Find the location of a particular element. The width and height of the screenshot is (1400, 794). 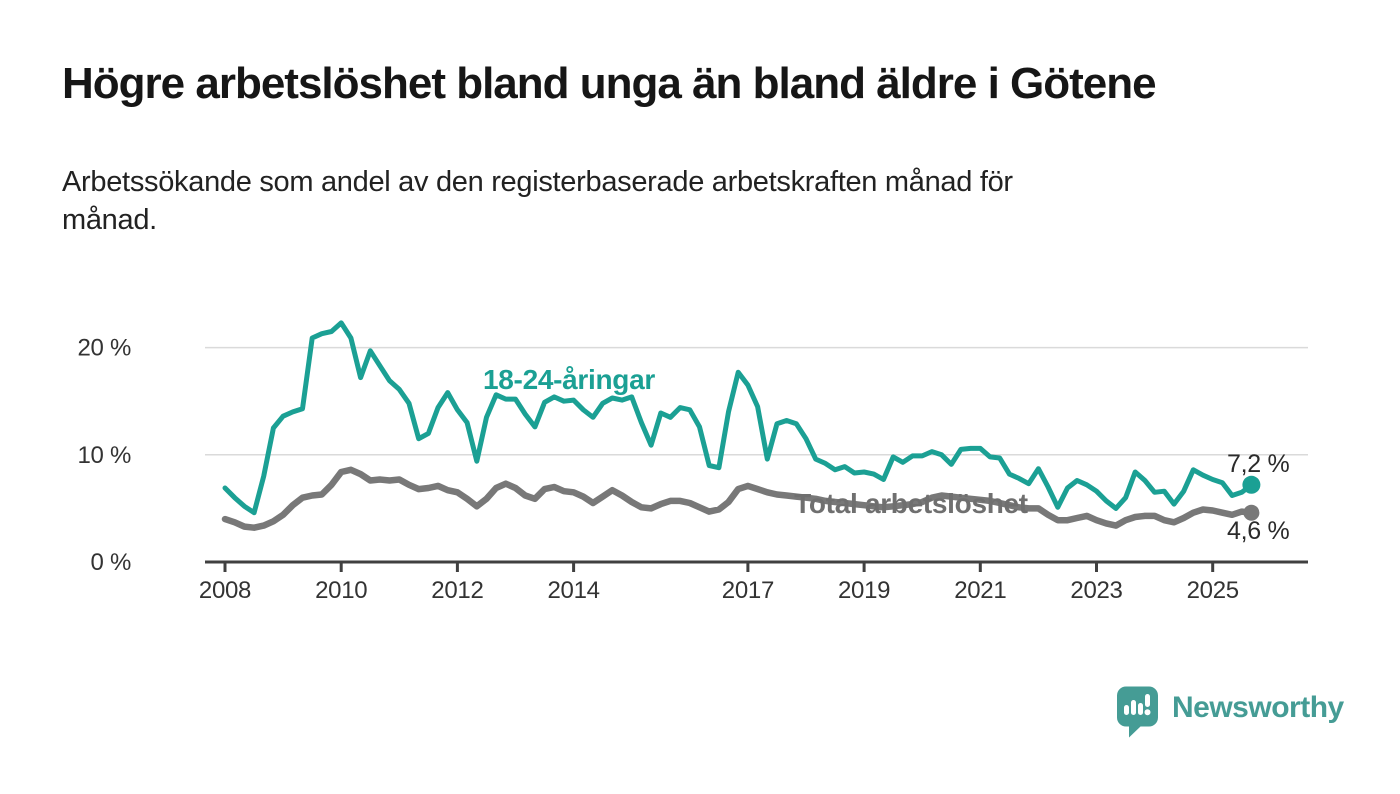

x-axis-label: 2019 is located at coordinates (864, 590).